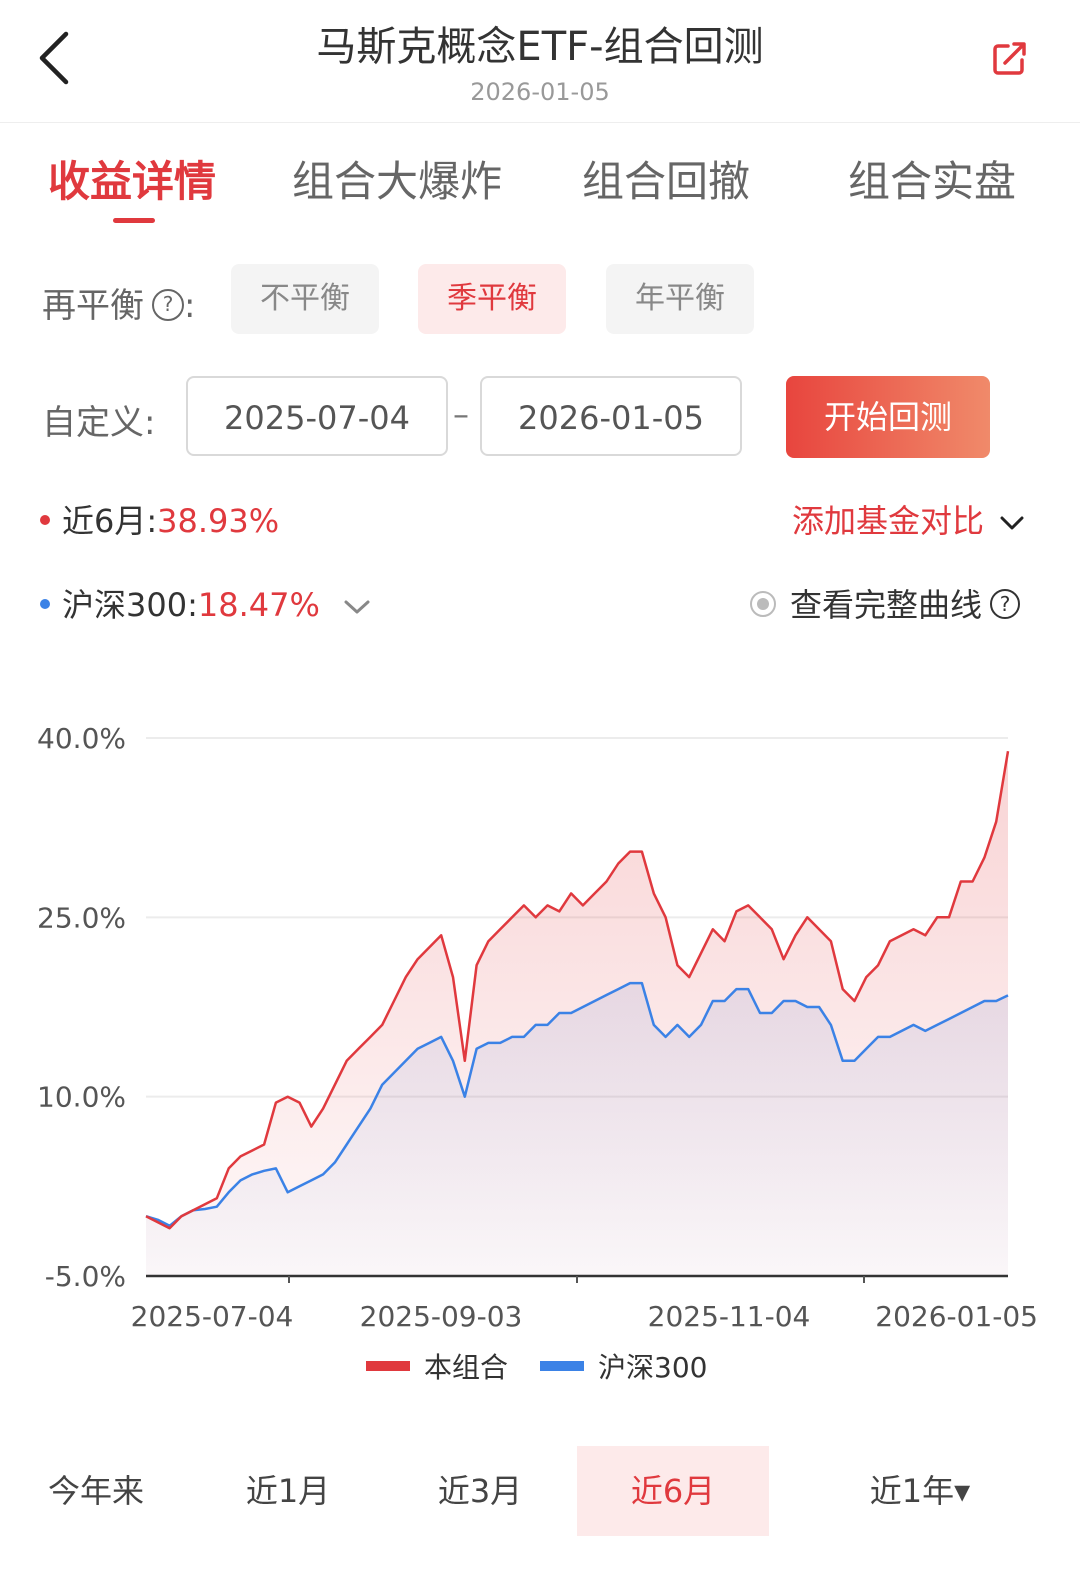 This screenshot has height=1587, width=1080. I want to click on rebalance-label: 再平衡?:, so click(119, 306).